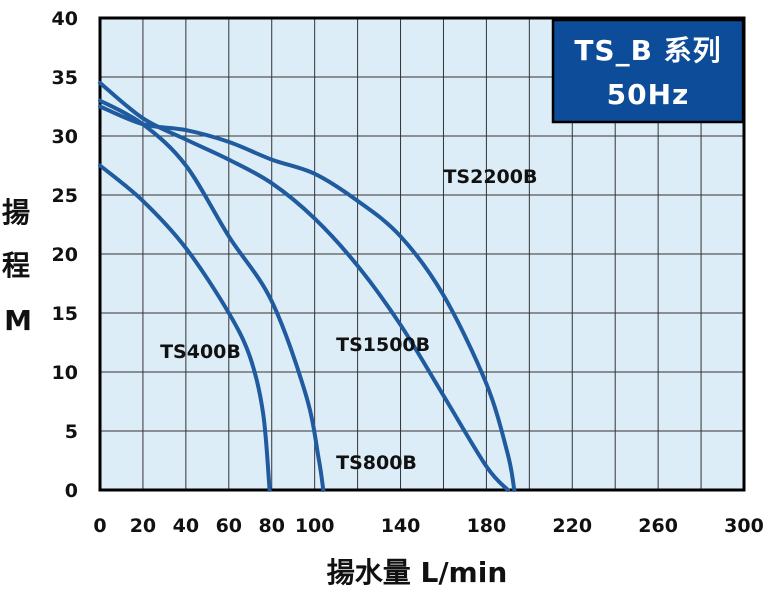 The height and width of the screenshot is (601, 768). I want to click on y-tick-labels: 0 5 10 15 20 25 30 35 40, so click(65, 255).